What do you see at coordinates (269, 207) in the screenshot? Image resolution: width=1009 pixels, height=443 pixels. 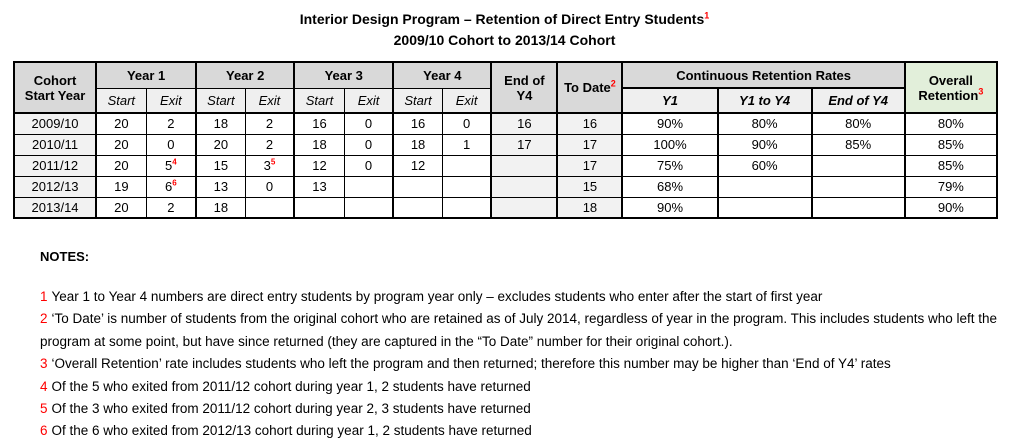 I see `cell-y2-exit` at bounding box center [269, 207].